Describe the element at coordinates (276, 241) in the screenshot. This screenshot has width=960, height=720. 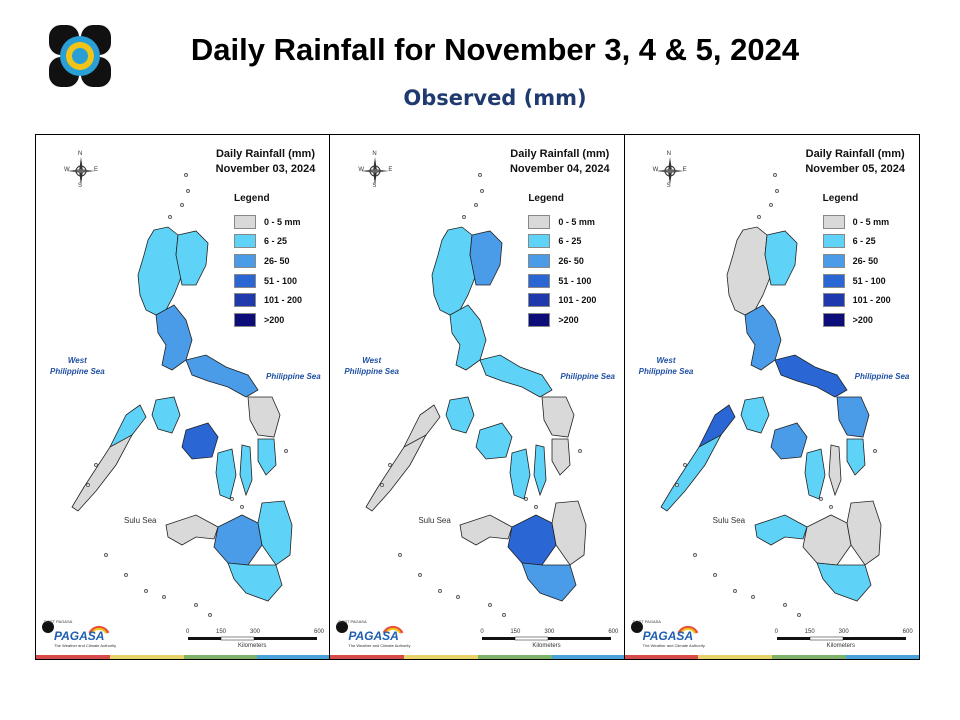
I see `legend-label: 6 - 25` at that location.